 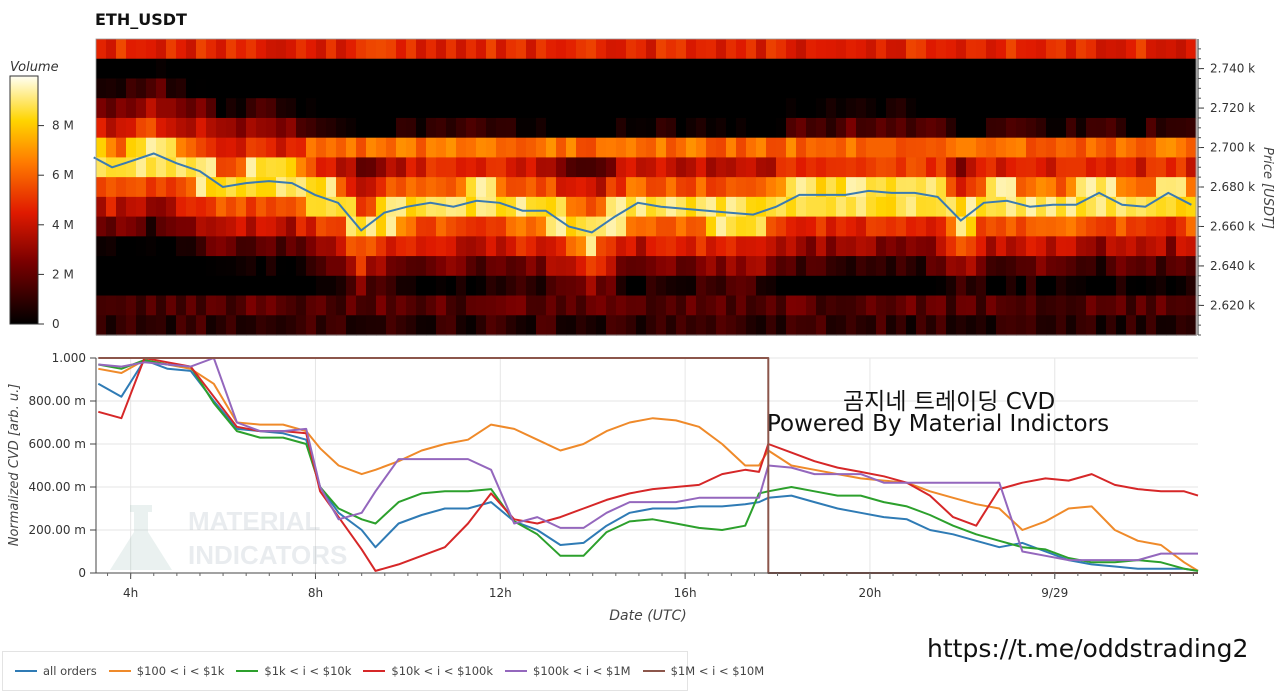 What do you see at coordinates (582, 671) in the screenshot?
I see `legend-label: $100k < i < $1M` at bounding box center [582, 671].